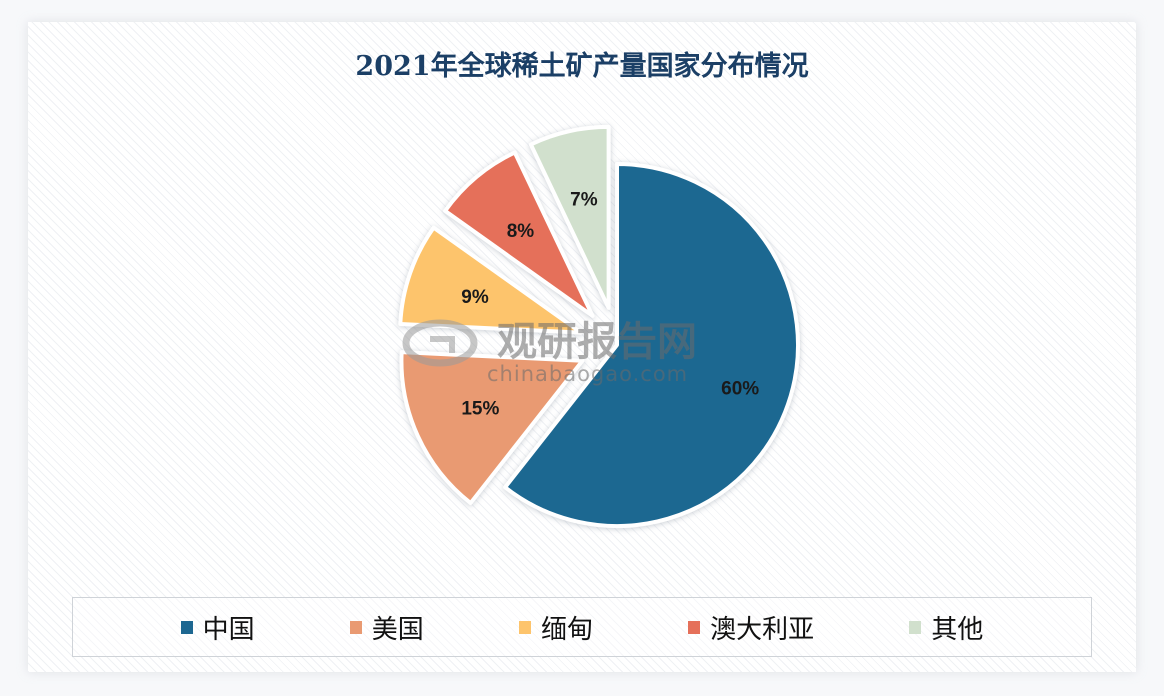  Describe the element at coordinates (582, 66) in the screenshot. I see `chart-title: 2021年全球稀土矿产量国家分布情况` at that location.